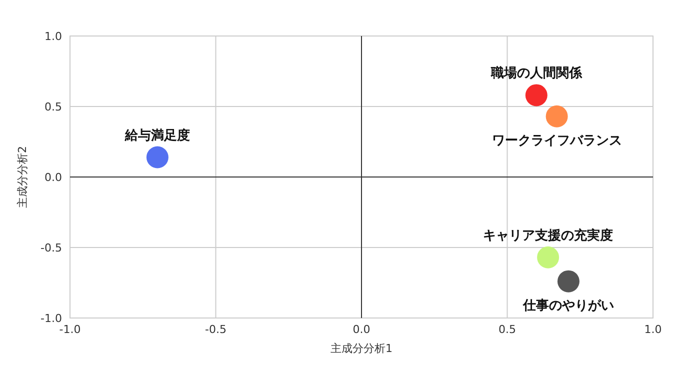 Image resolution: width=698 pixels, height=365 pixels. What do you see at coordinates (361, 329) in the screenshot?
I see `x-tick-label: 0.0` at bounding box center [361, 329].